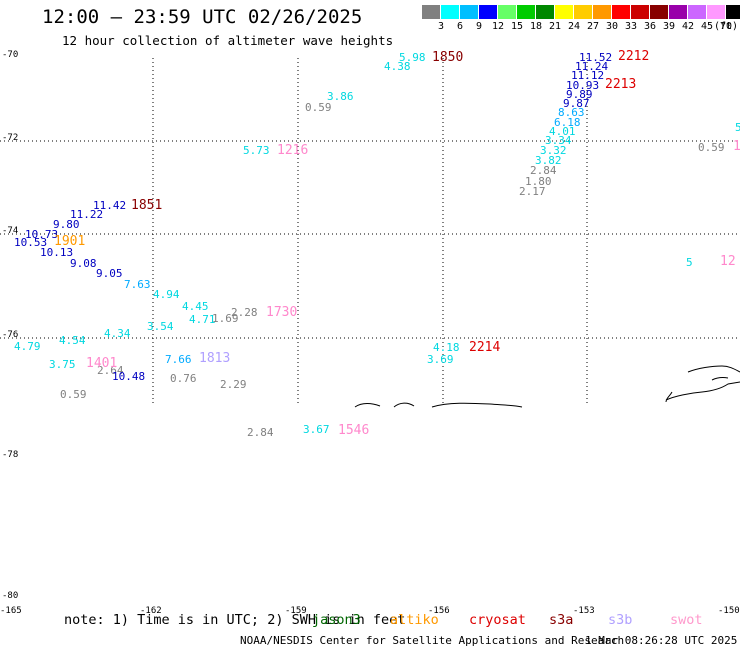 The width and height of the screenshot is (740, 650). What do you see at coordinates (562, 131) in the screenshot?
I see `wave-height-value: 4.01` at bounding box center [562, 131].